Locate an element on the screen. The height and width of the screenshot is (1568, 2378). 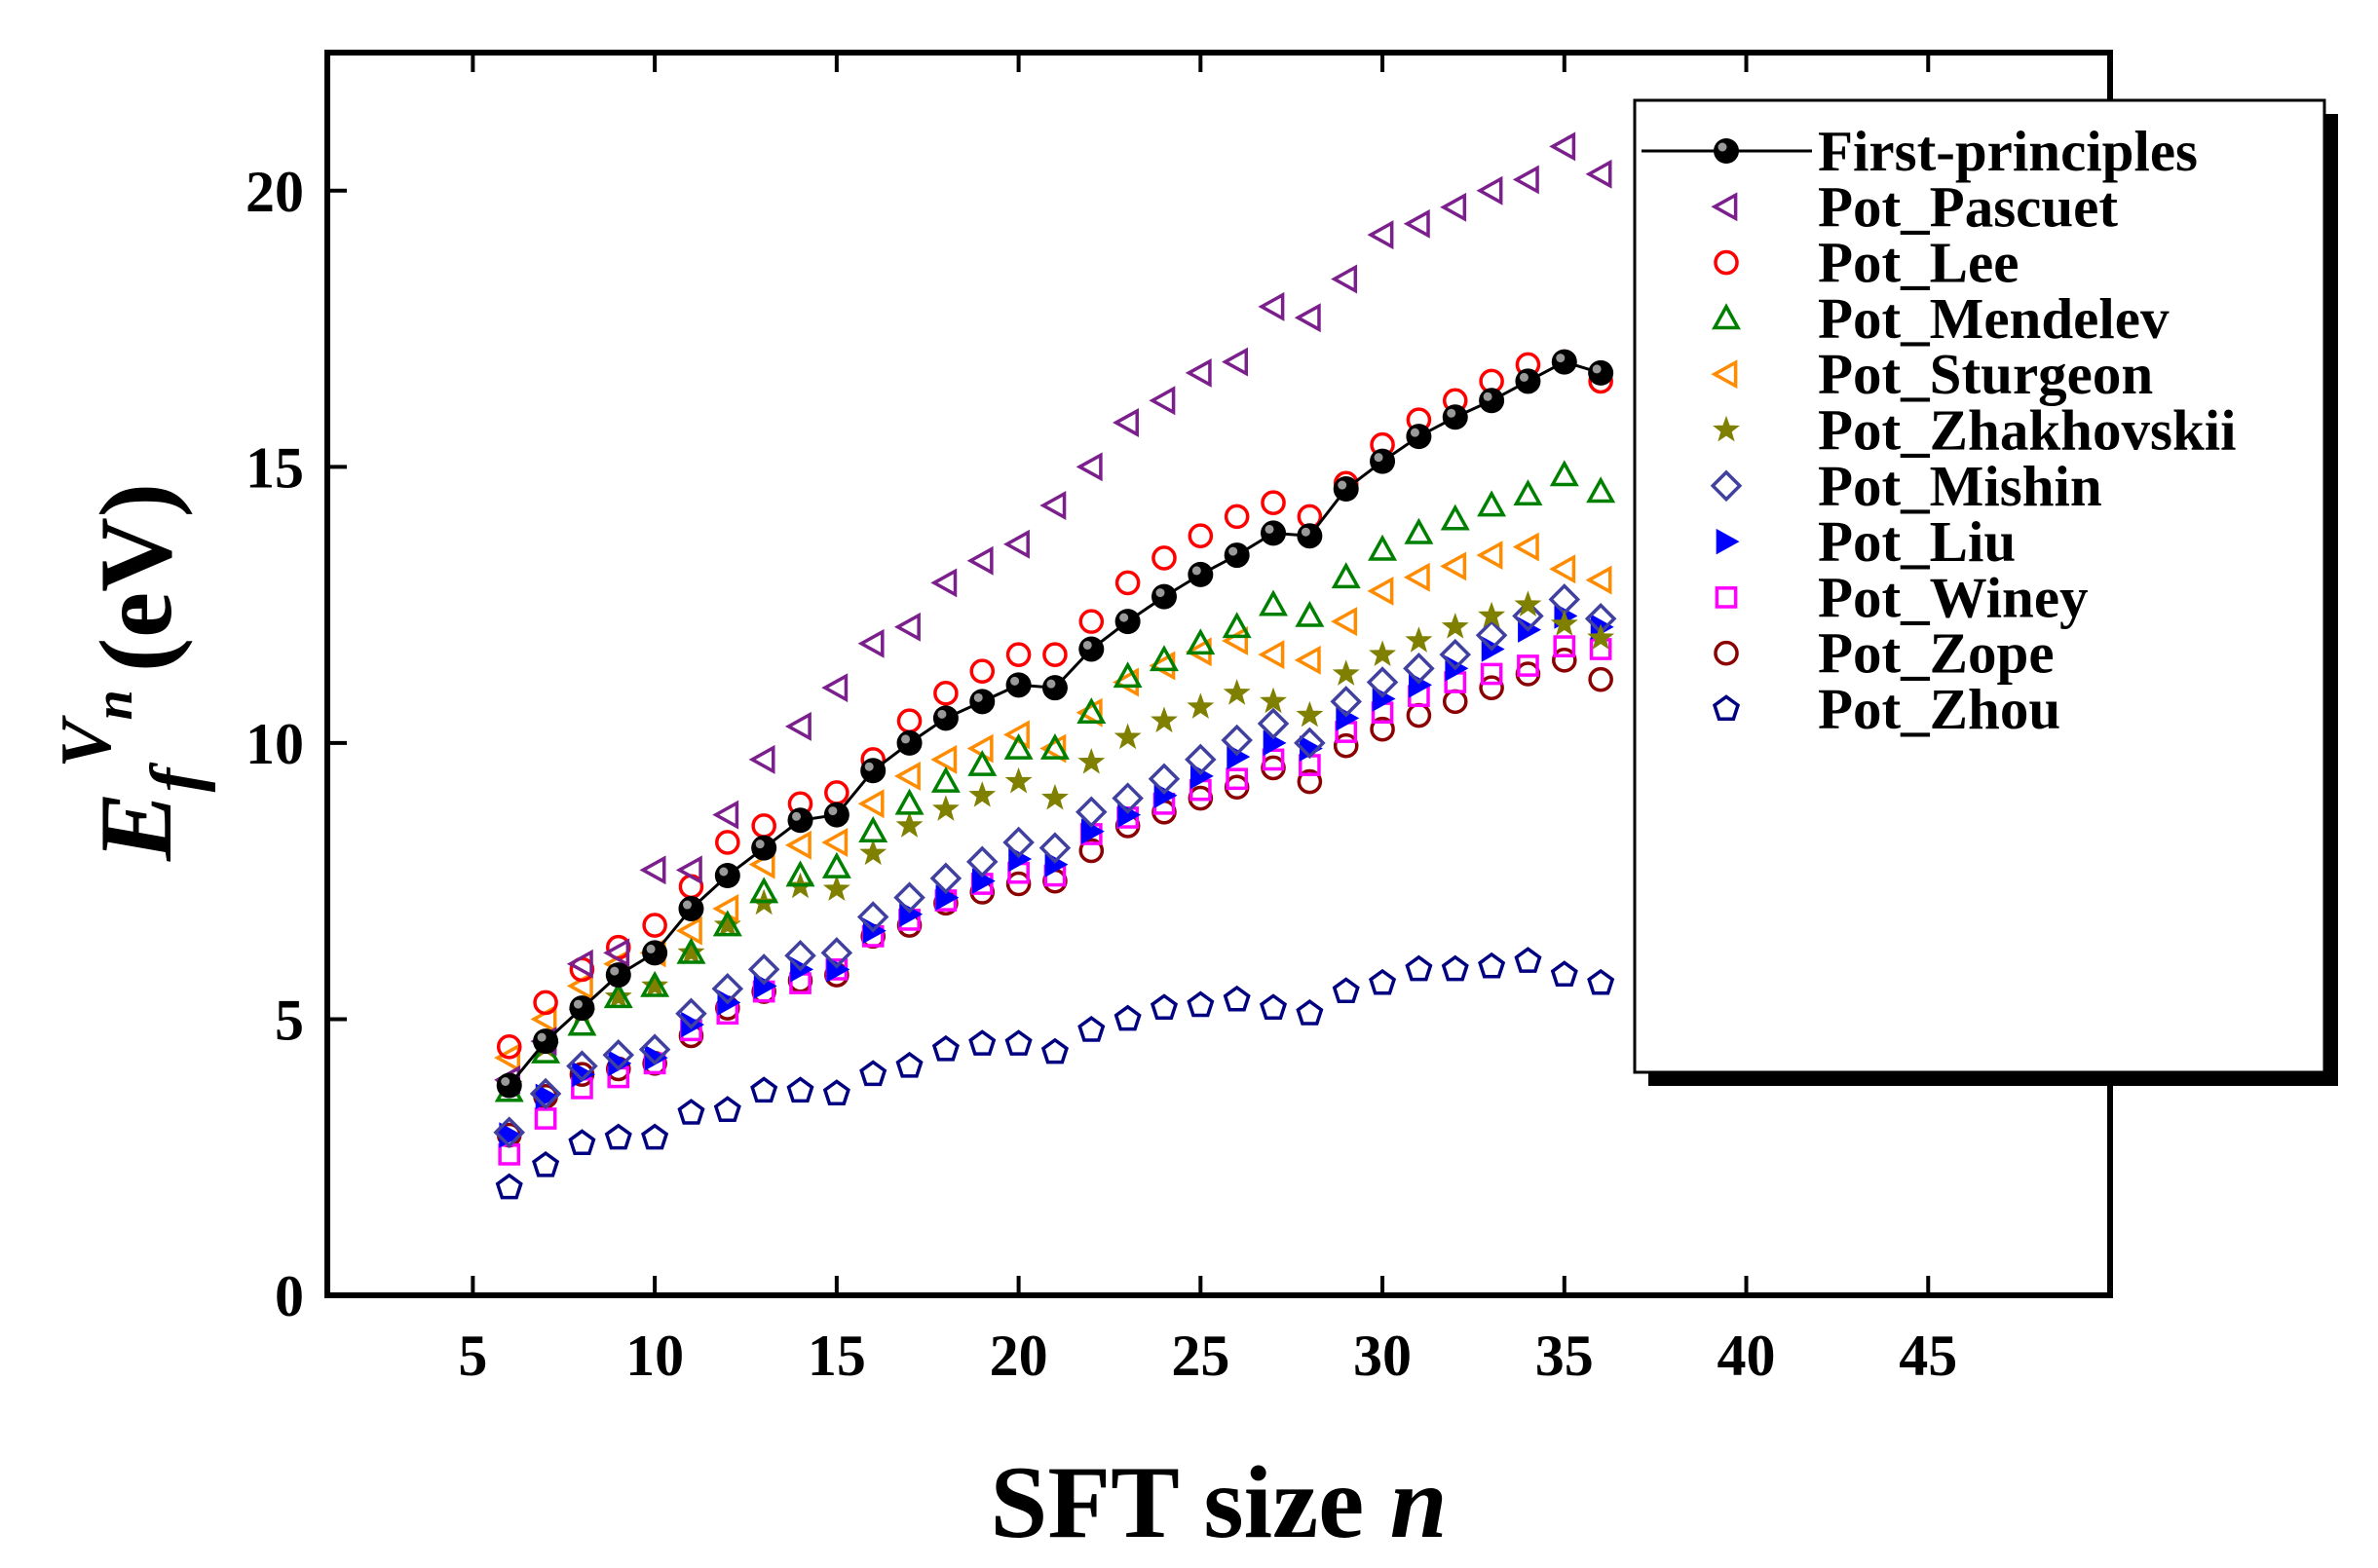
legend-item-pot-mishin: Pot_Mishin is located at coordinates (1906, 486).